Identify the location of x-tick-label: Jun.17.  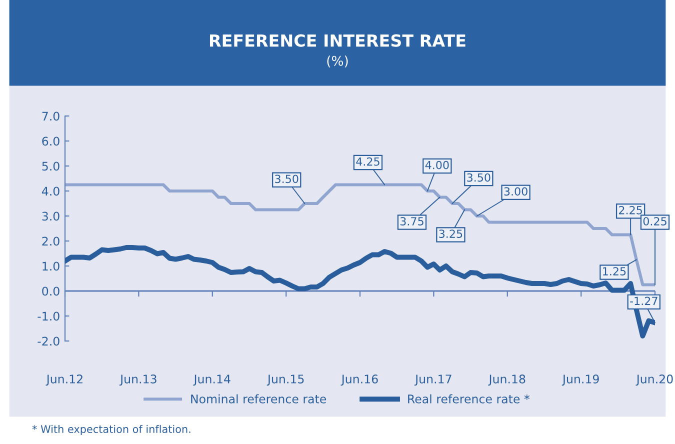
(433, 380).